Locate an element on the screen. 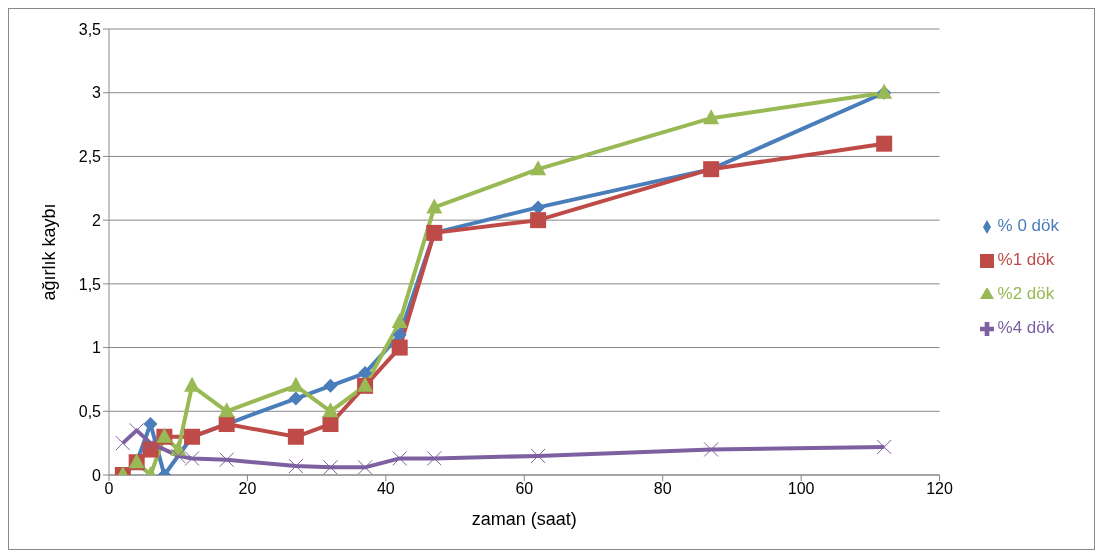 This screenshot has width=1101, height=556. legend-label: %4 dök is located at coordinates (1026, 327).